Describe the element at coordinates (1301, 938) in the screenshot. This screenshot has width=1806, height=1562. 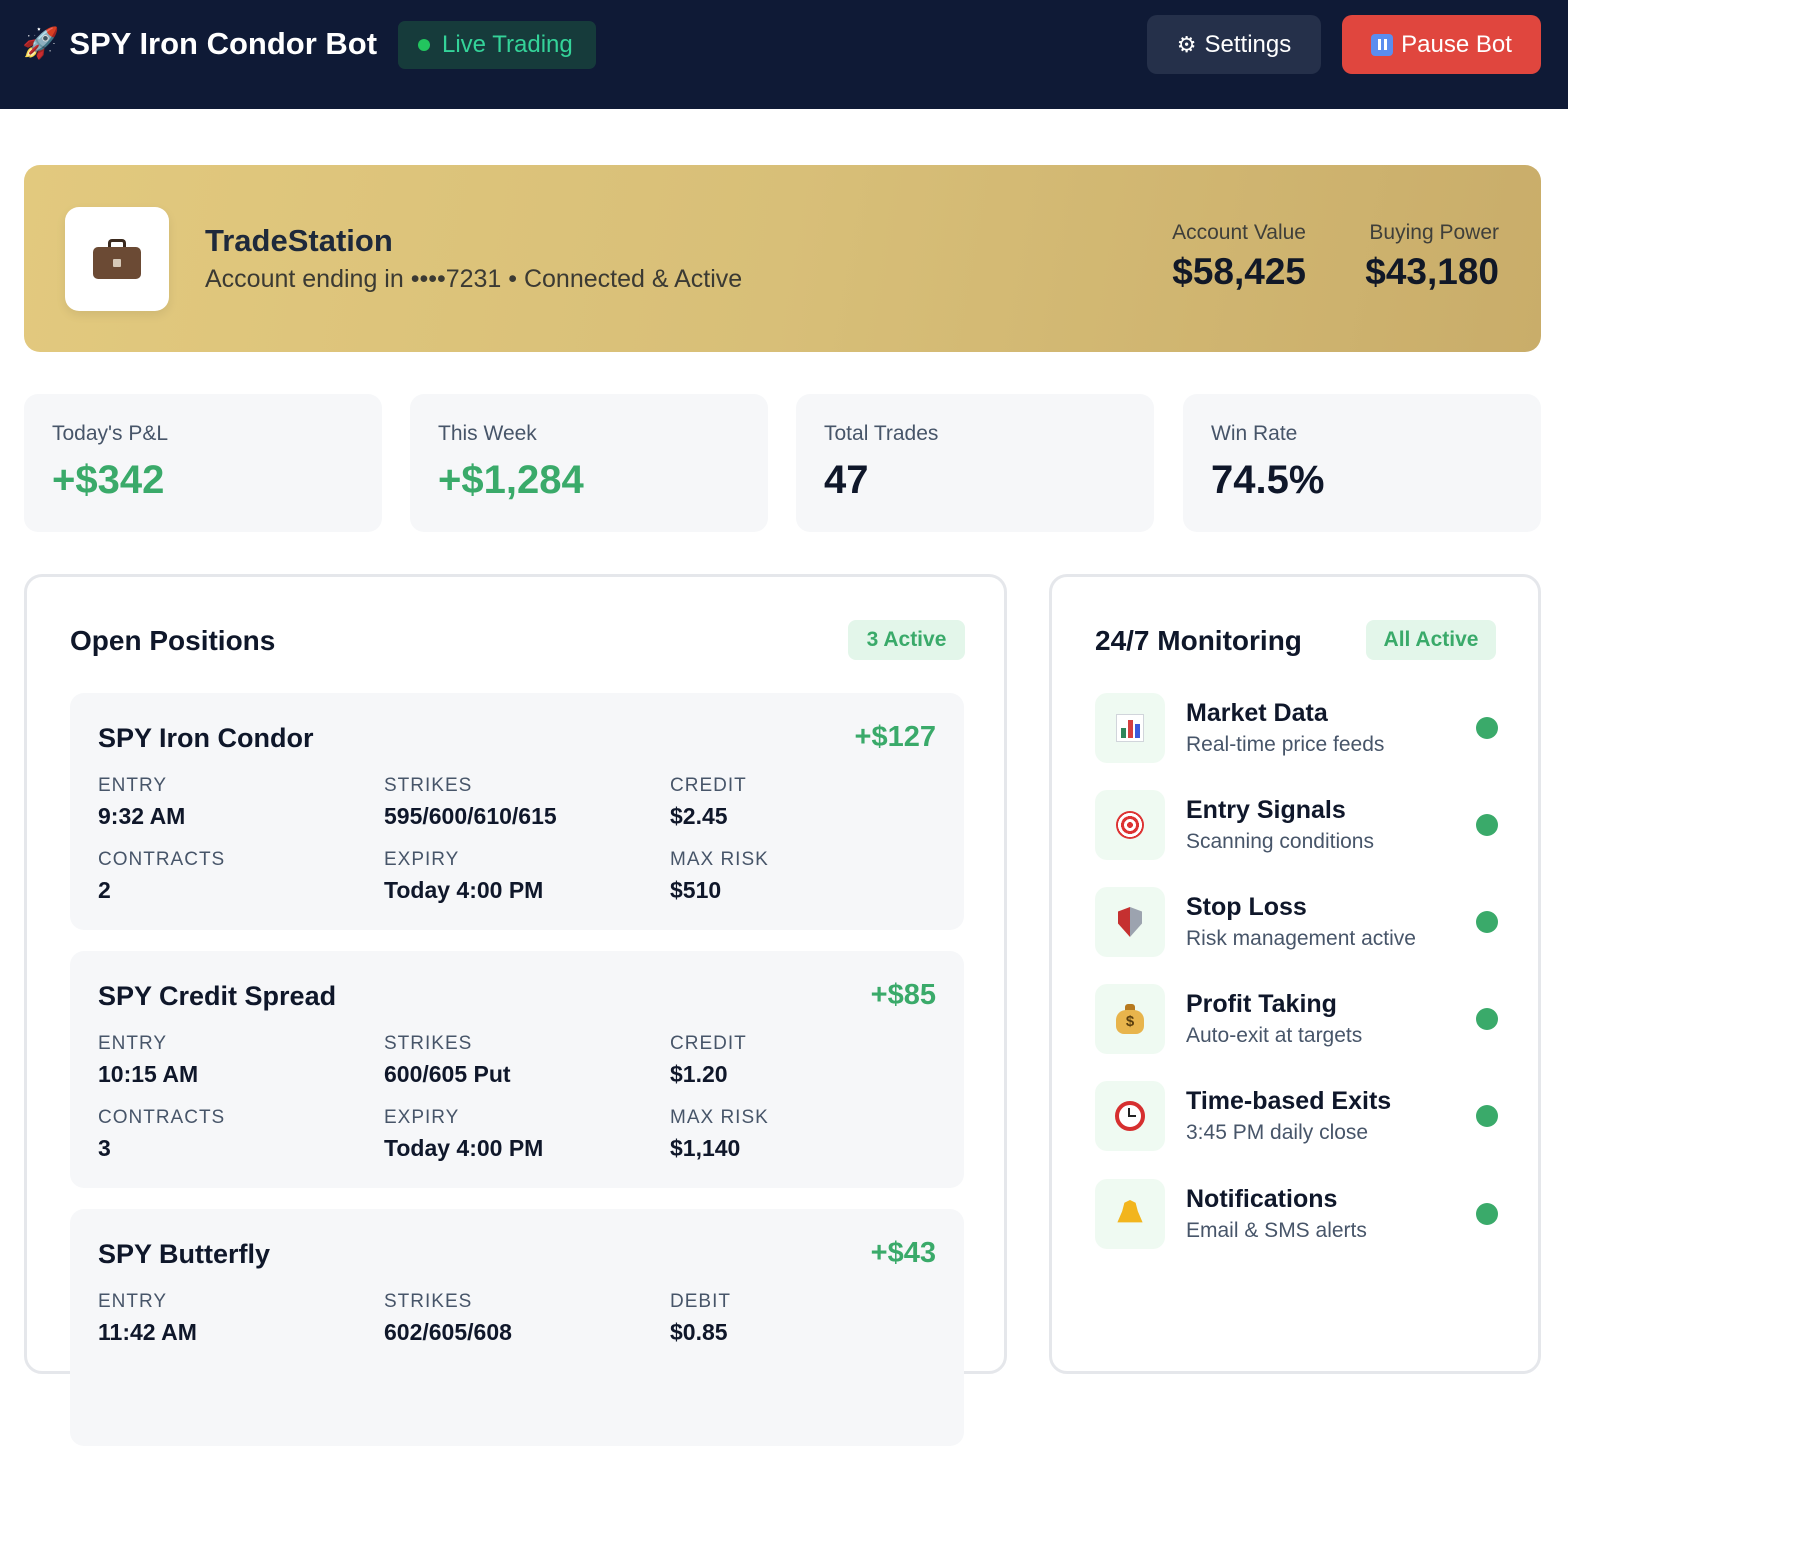
I see `monitor-subtitle: Risk management active` at that location.